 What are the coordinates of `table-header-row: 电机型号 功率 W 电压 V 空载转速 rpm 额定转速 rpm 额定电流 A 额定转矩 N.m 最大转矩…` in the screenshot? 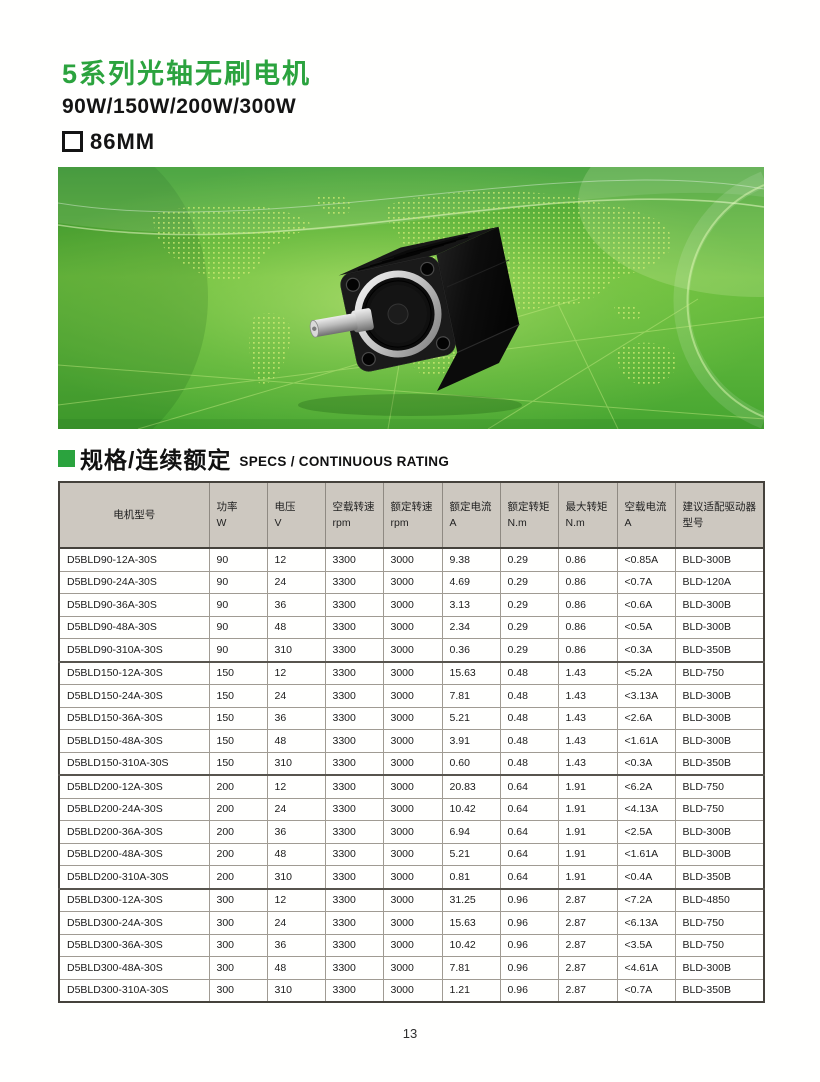 It's located at (411, 515).